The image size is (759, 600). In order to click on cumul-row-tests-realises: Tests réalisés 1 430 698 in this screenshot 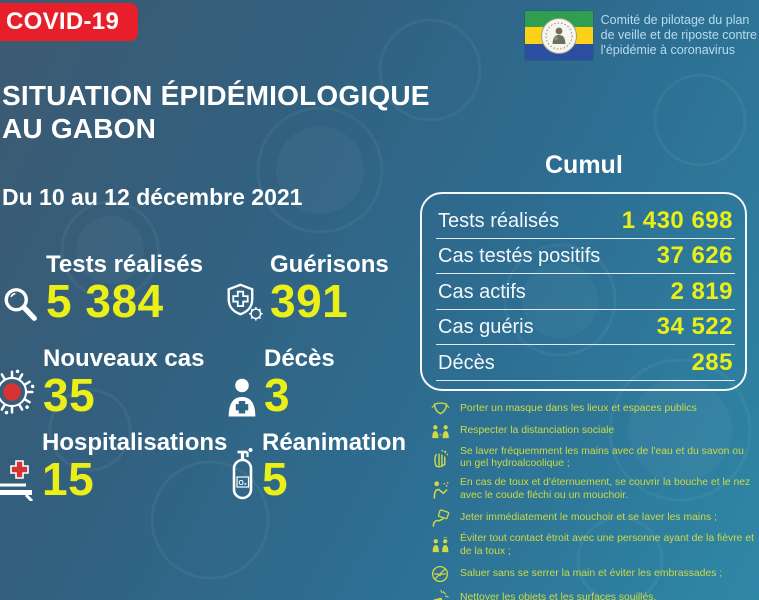, I will do `click(585, 221)`.